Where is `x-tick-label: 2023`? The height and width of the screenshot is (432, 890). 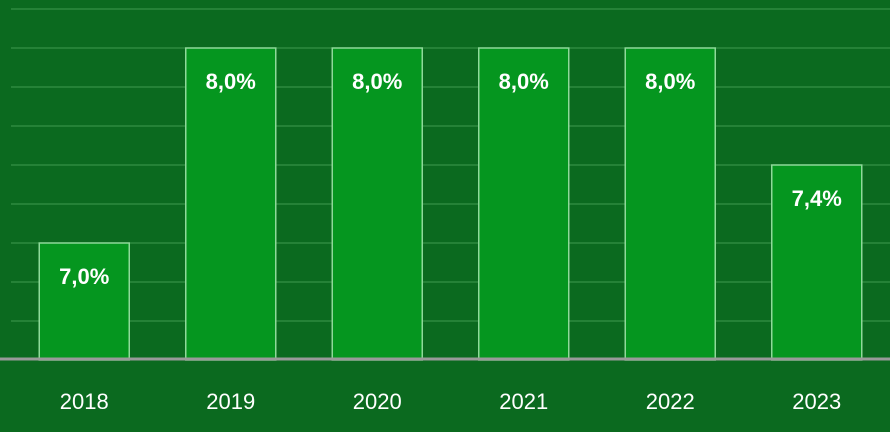 x-tick-label: 2023 is located at coordinates (816, 401).